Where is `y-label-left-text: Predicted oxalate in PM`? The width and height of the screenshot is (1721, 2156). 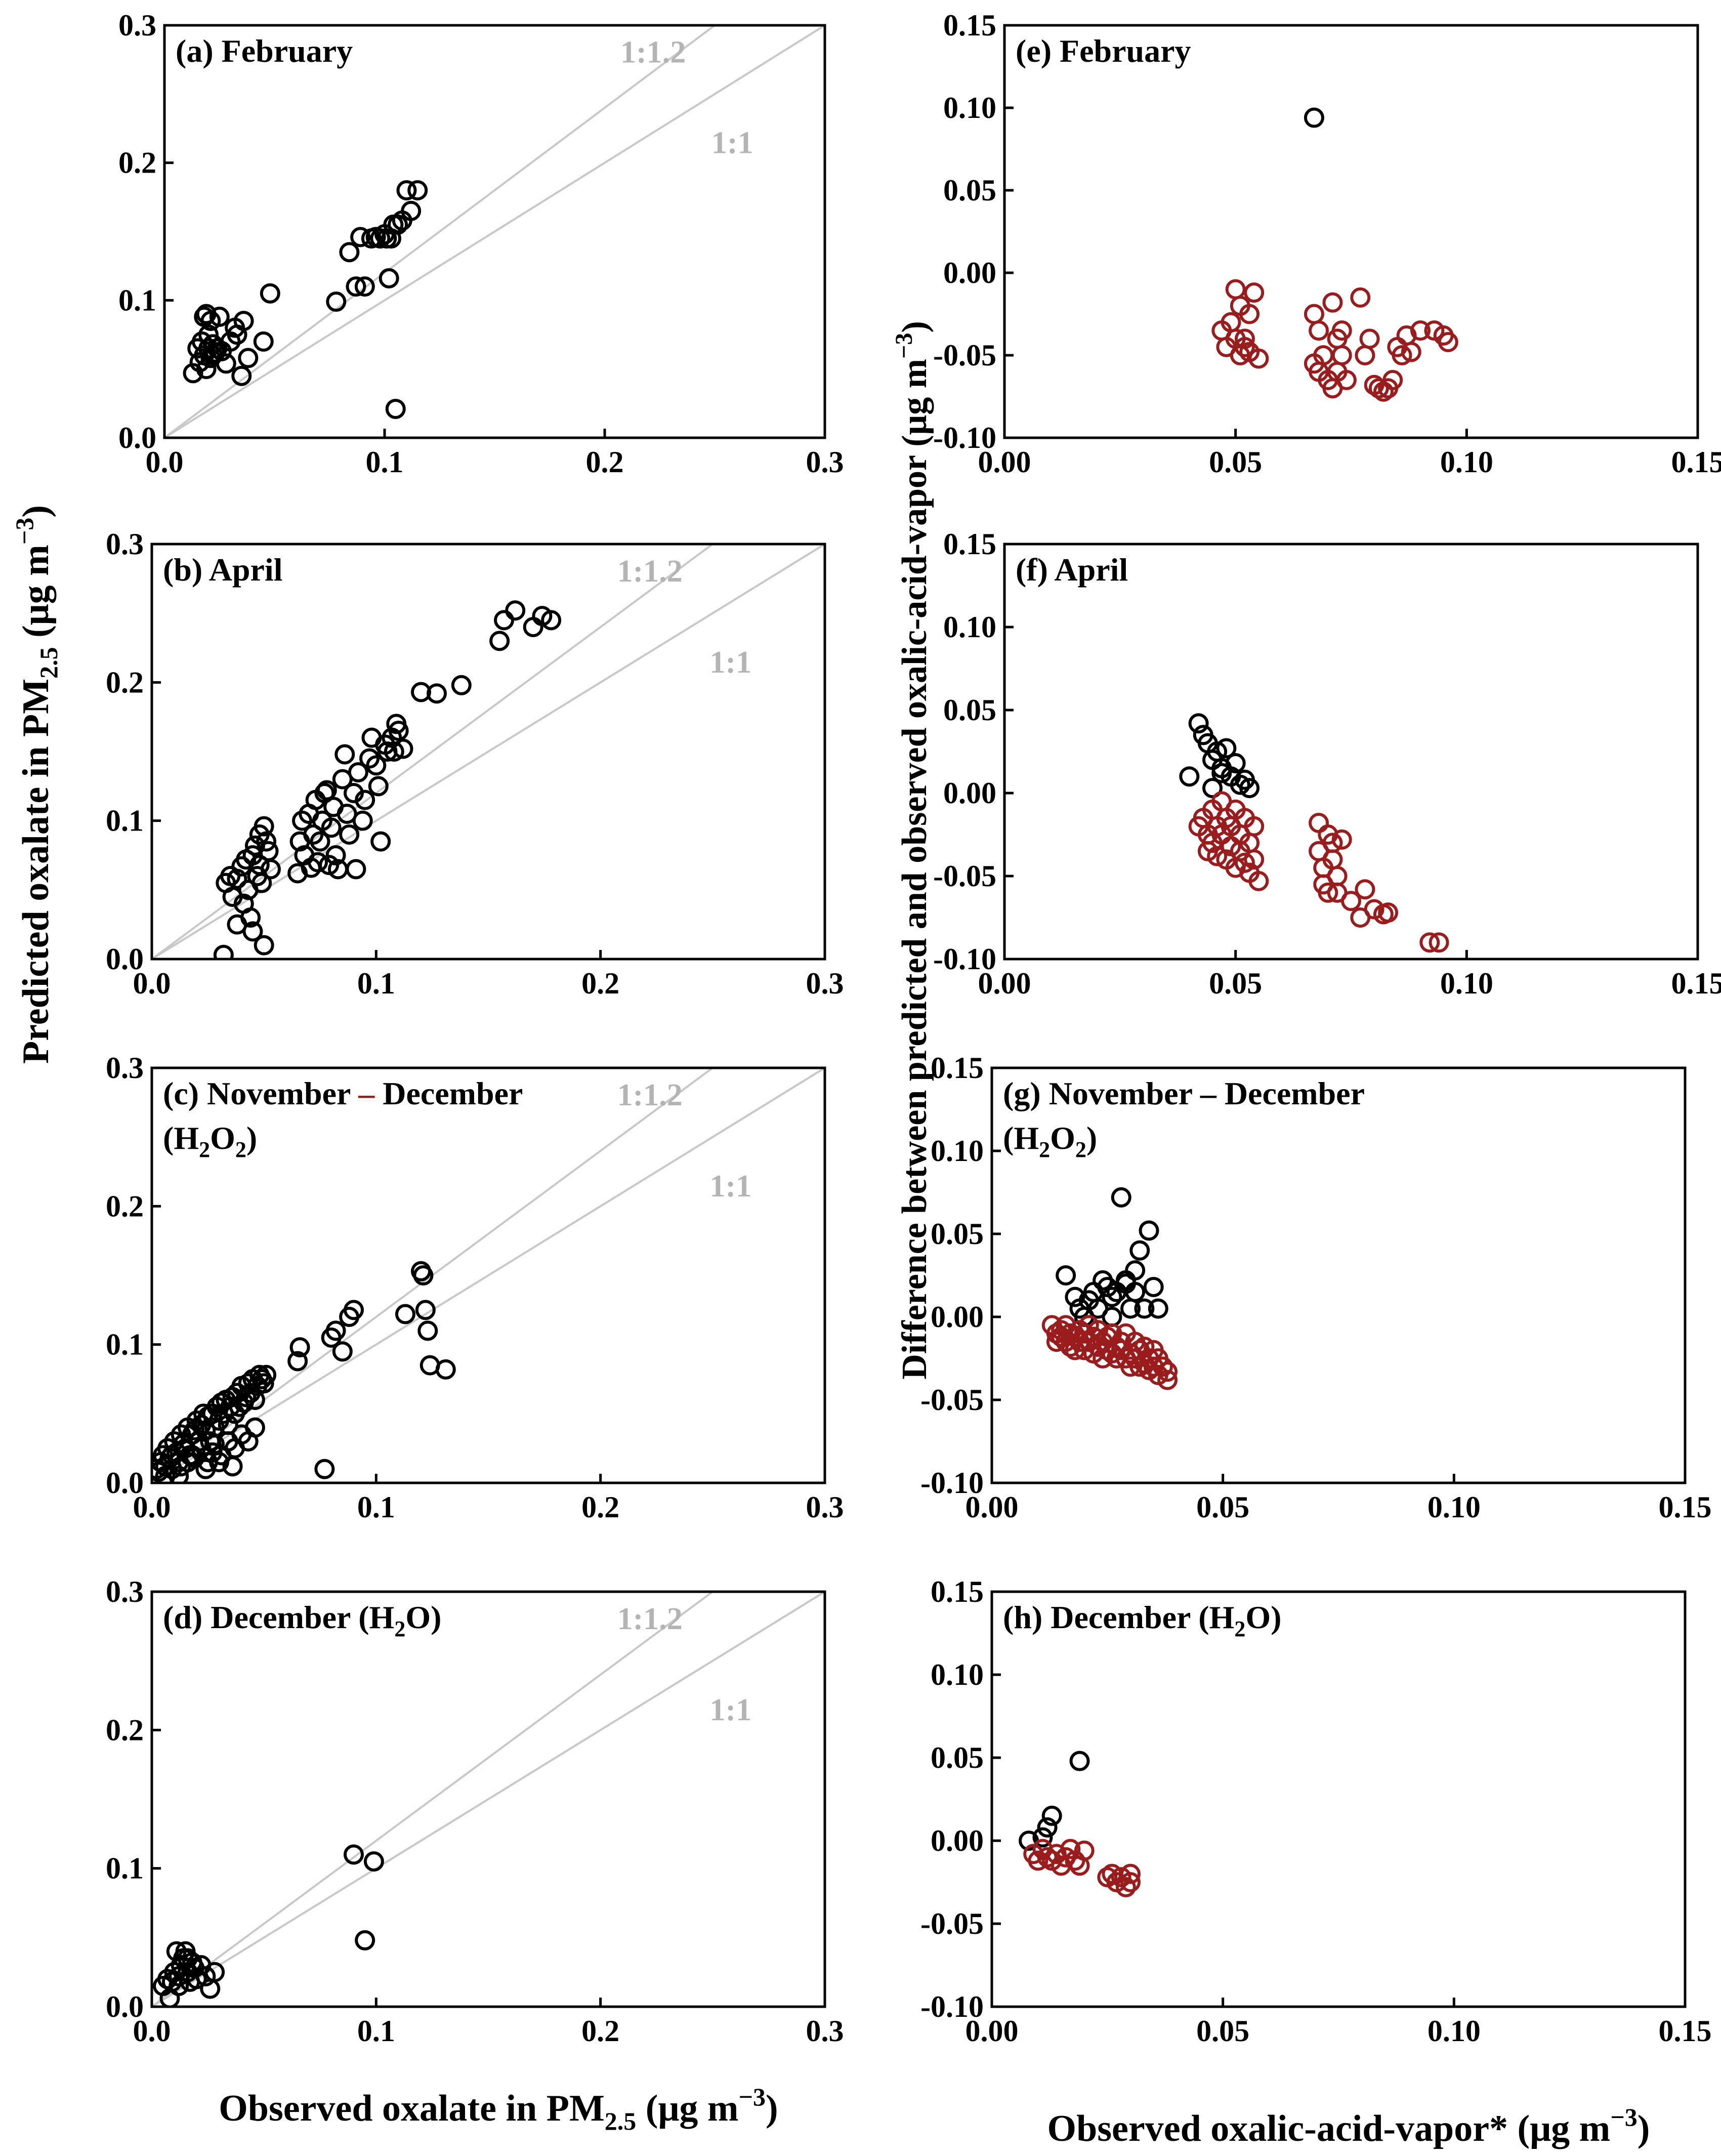 y-label-left-text: Predicted oxalate in PM is located at coordinates (36, 871).